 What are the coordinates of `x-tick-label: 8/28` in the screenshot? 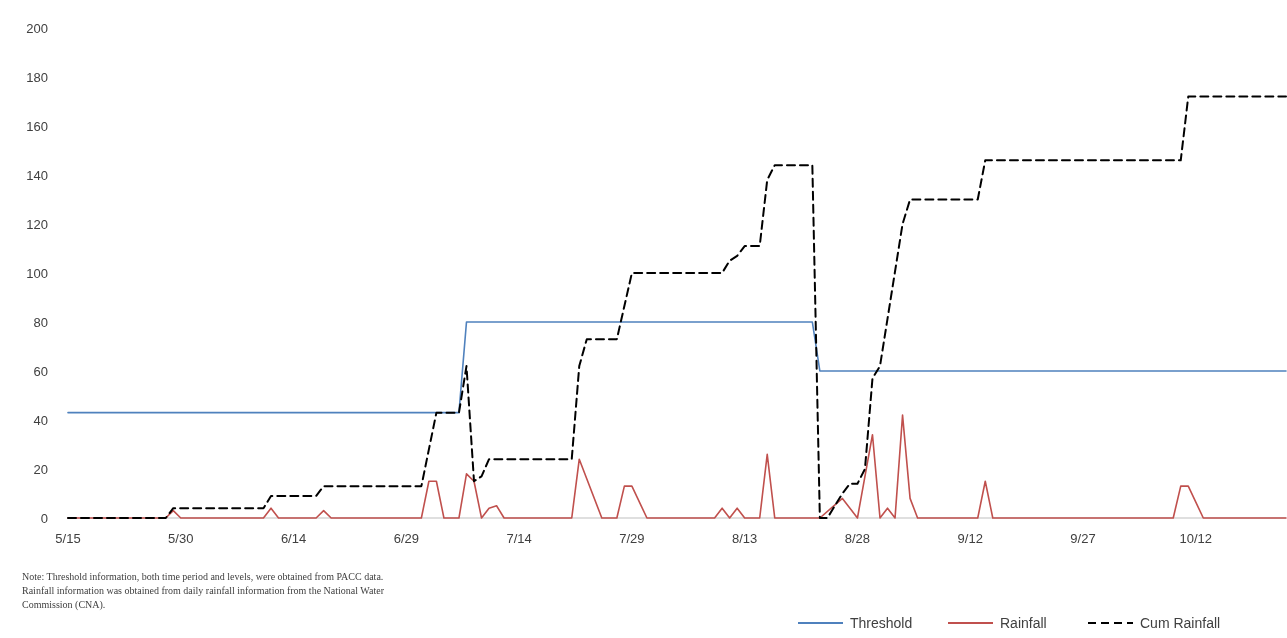 It's located at (857, 538).